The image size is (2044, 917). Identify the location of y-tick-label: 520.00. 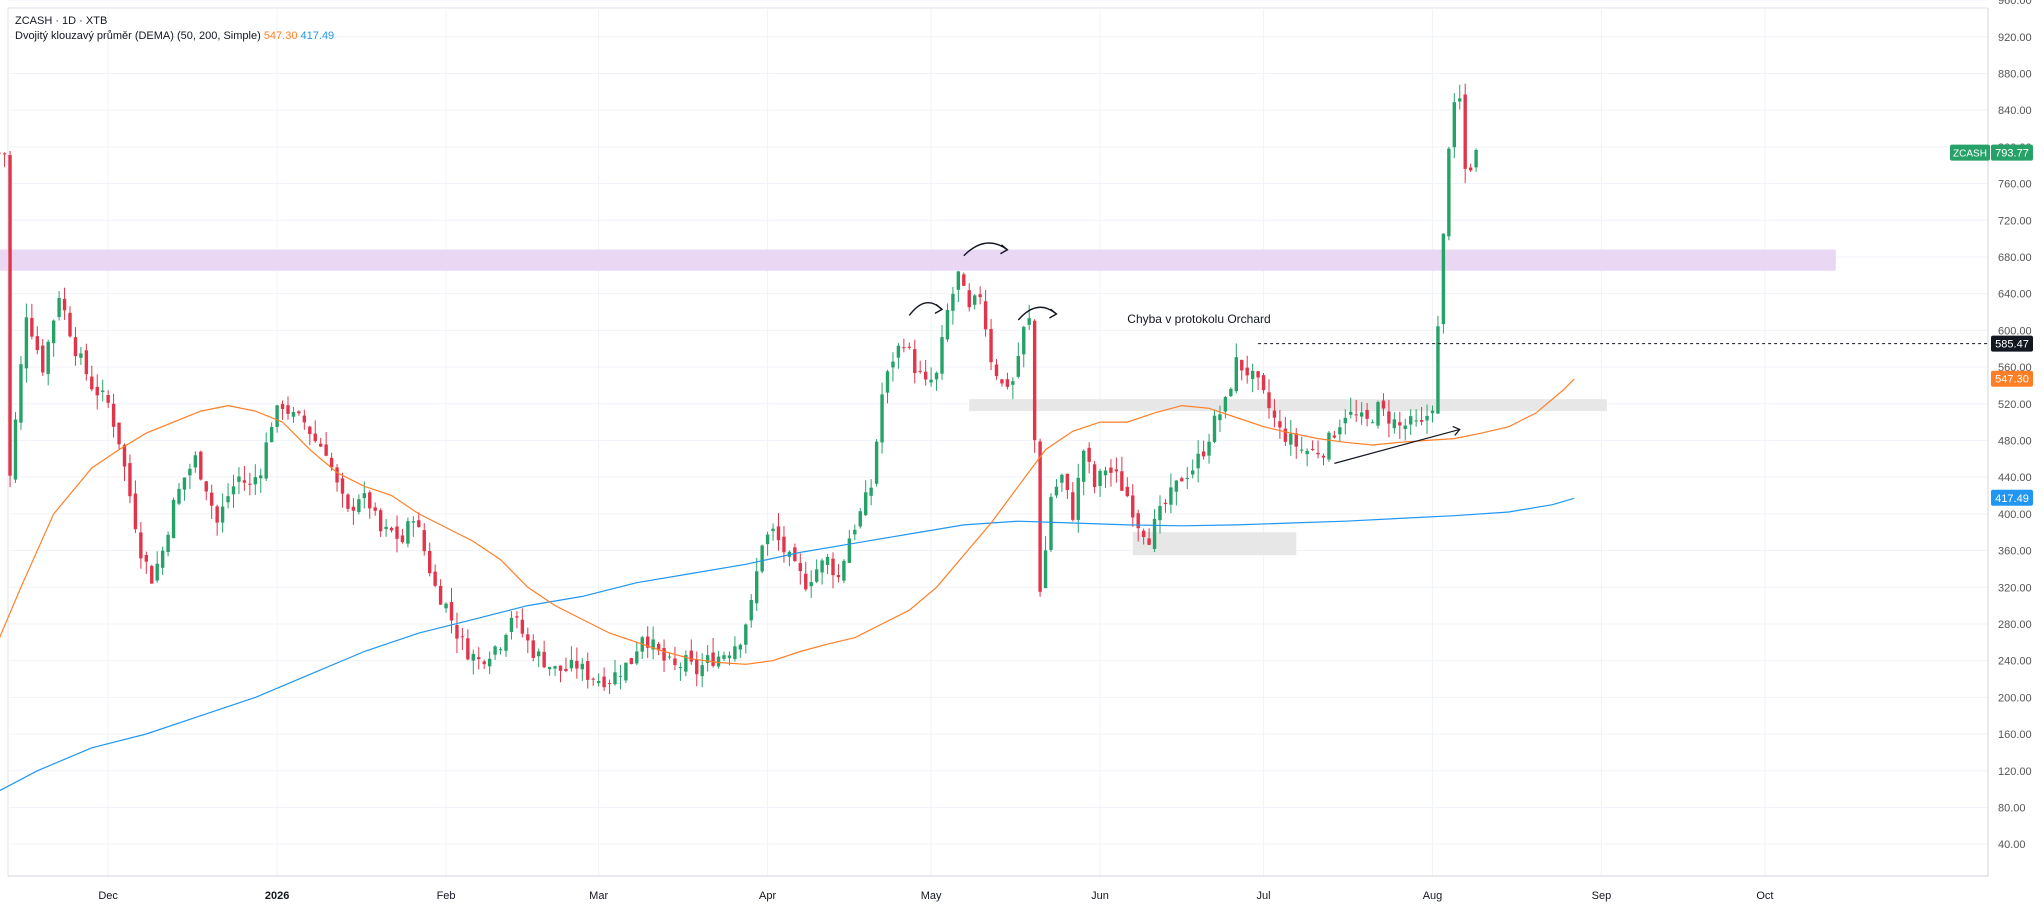
(2015, 405).